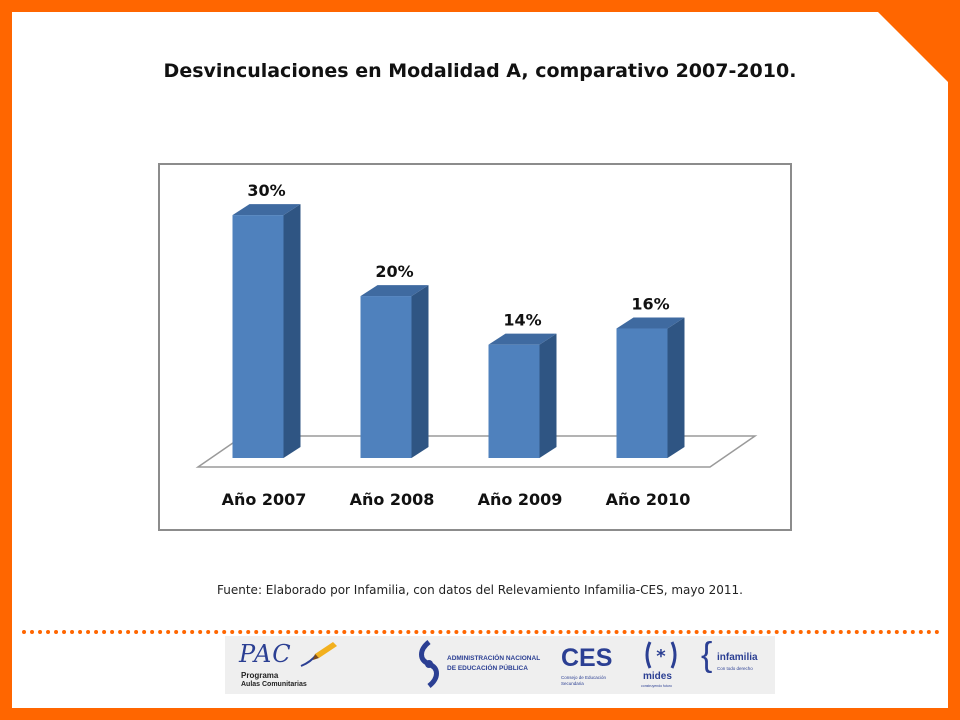 The width and height of the screenshot is (960, 720). What do you see at coordinates (392, 499) in the screenshot?
I see `category-label-1: Año 2008` at bounding box center [392, 499].